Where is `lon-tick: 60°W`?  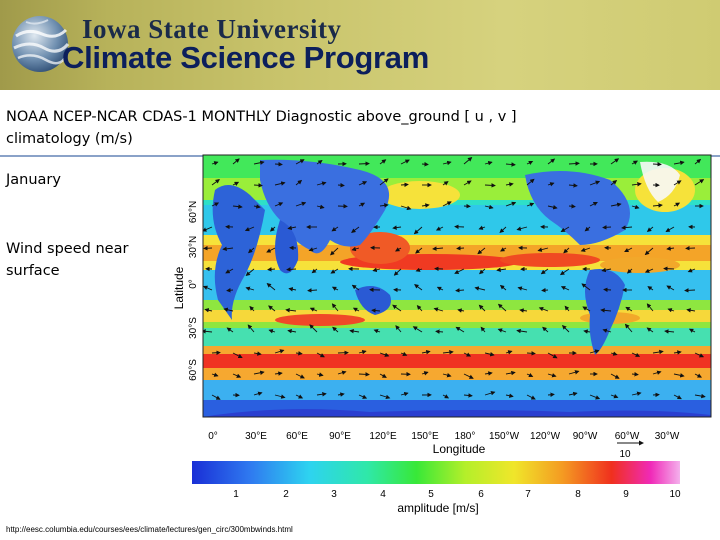
lon-tick: 60°W is located at coordinates (627, 436).